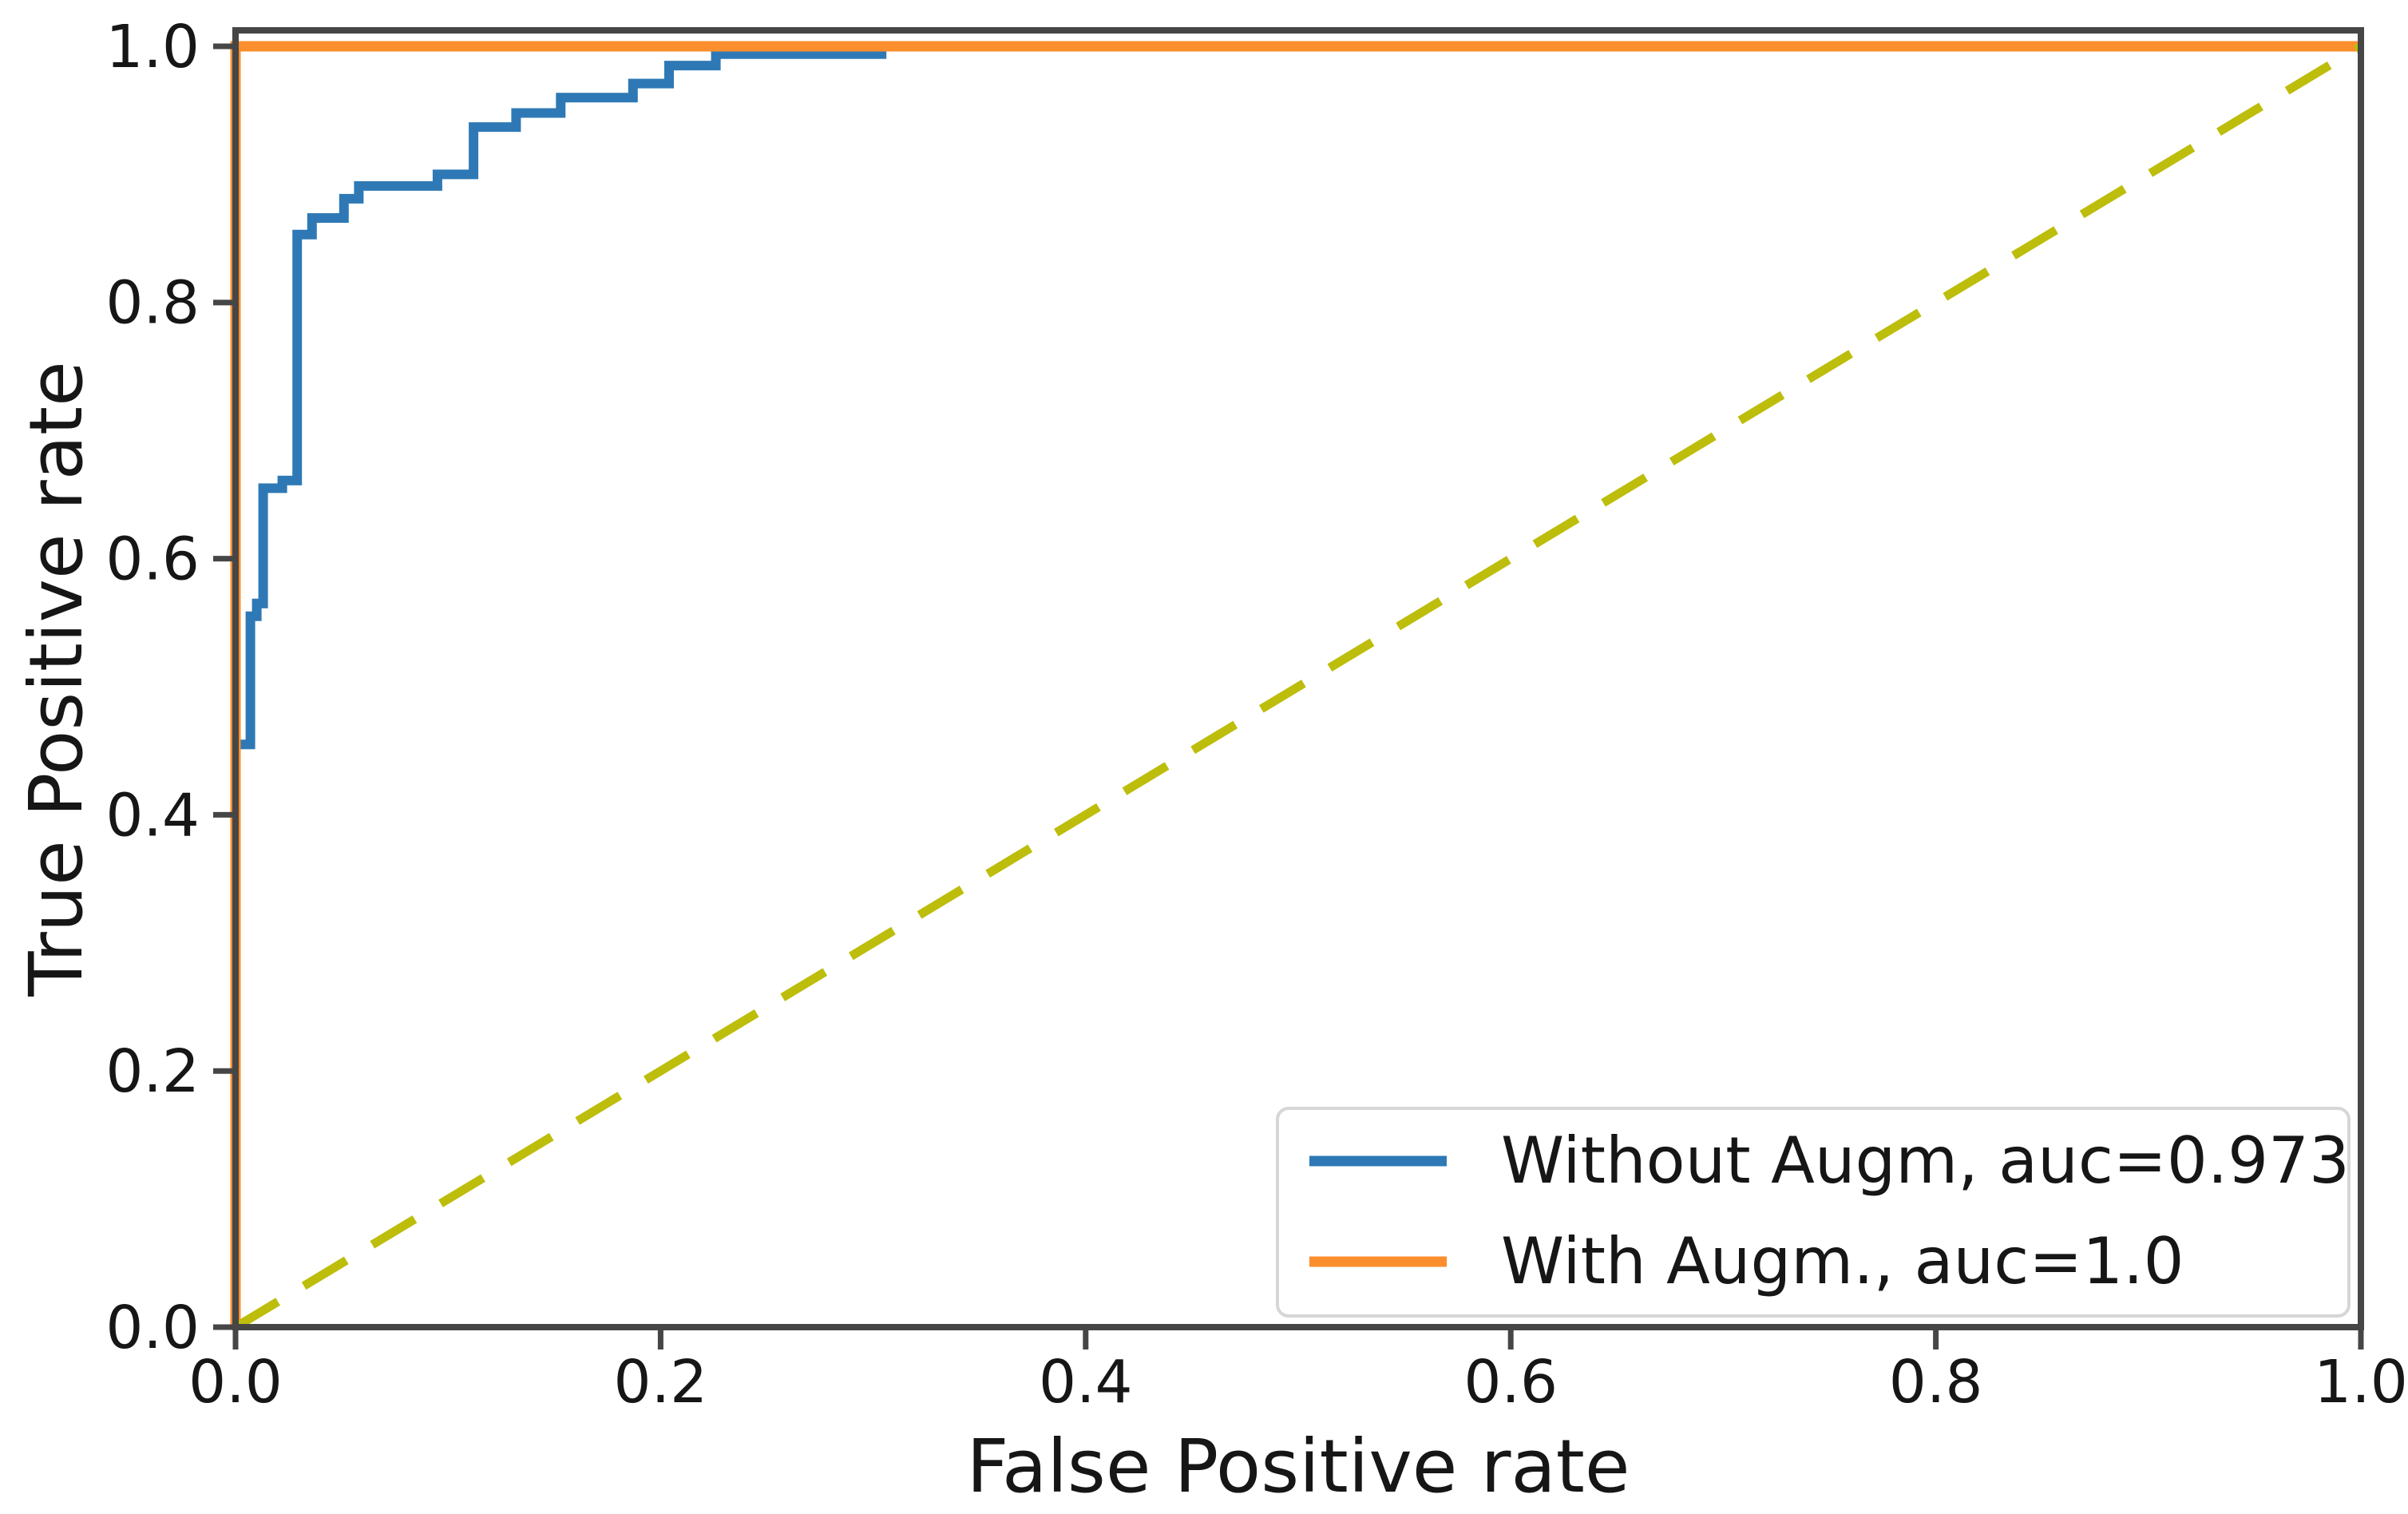 This screenshot has height=1514, width=2408. I want to click on y-tick-label: 1.0, so click(153, 47).